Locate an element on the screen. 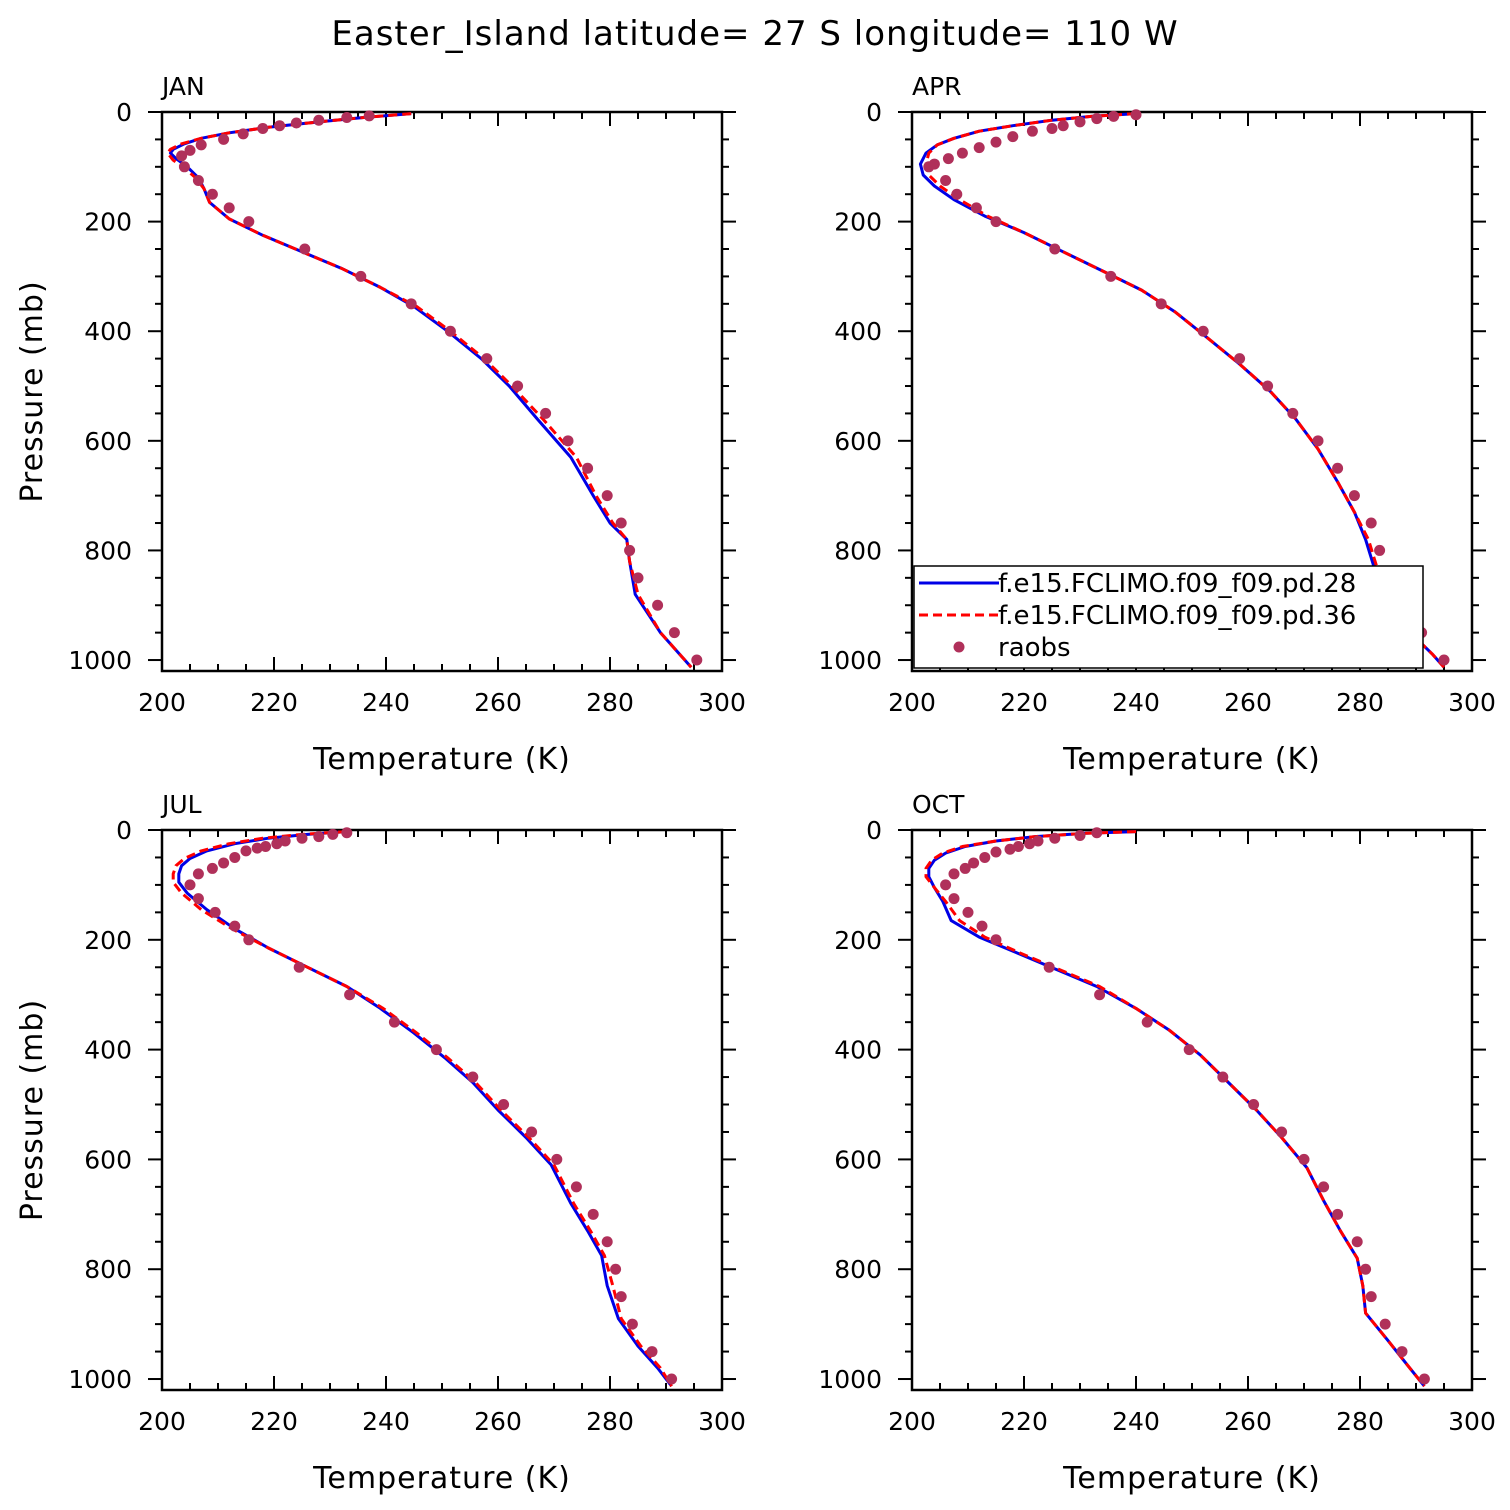 The image size is (1510, 1510). x-tick-label: 260 is located at coordinates (498, 1421).